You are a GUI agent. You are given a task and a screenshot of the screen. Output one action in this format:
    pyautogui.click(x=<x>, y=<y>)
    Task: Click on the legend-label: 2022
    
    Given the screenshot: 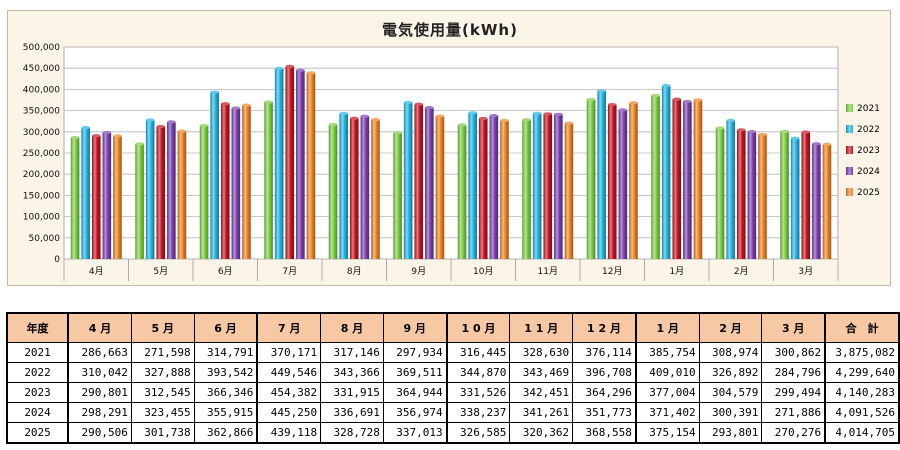 What is the action you would take?
    pyautogui.click(x=868, y=130)
    